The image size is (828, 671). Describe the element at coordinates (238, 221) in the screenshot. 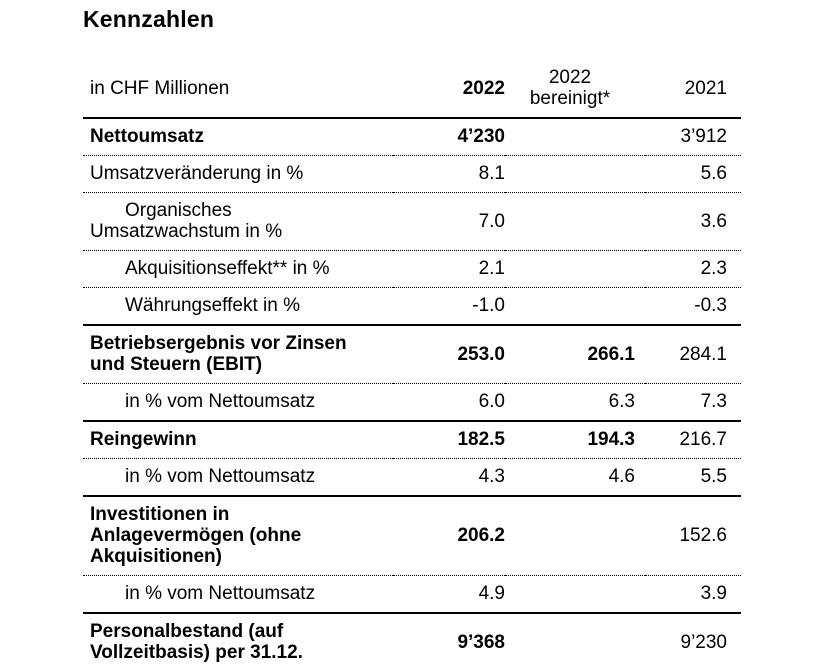

I see `row-label: Organisches Umsatzwachstum in %` at that location.